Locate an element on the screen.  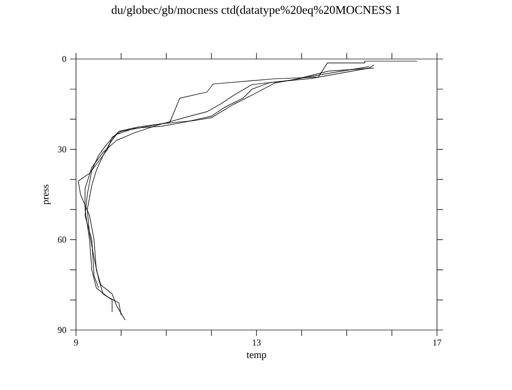
y-tick-label: 30 is located at coordinates (62, 149).